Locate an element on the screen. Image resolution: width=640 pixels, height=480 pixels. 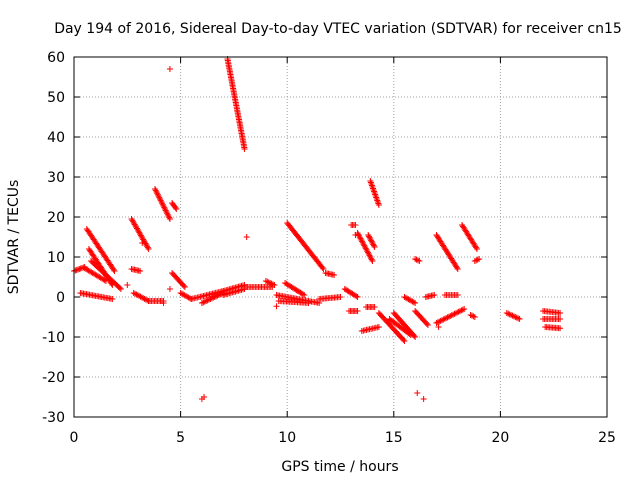
y-tick-label: 0 is located at coordinates (60, 298).